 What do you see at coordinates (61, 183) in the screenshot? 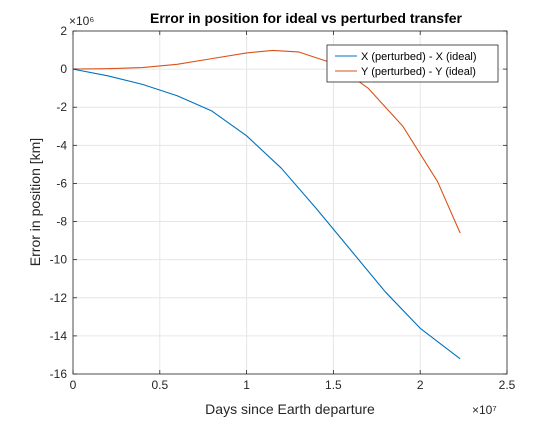
I see `y-tick-label: -6` at bounding box center [61, 183].